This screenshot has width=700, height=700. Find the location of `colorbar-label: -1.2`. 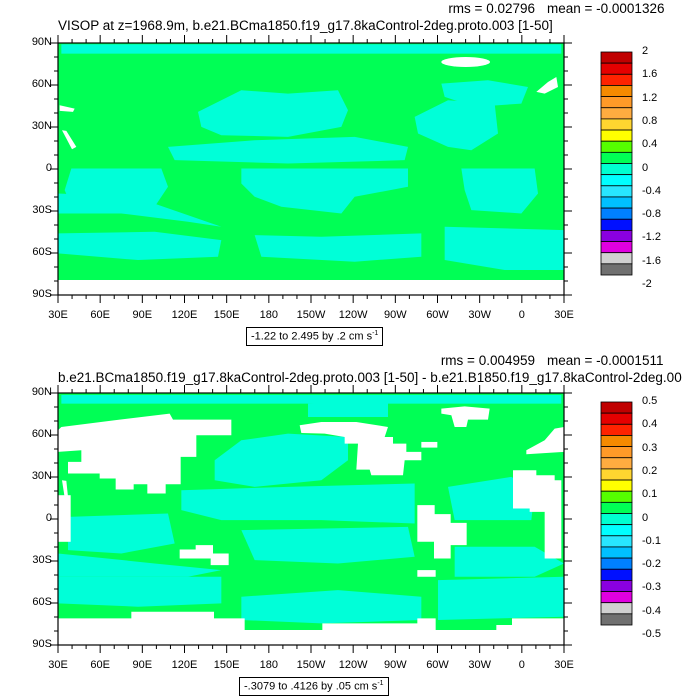

colorbar-label: -1.2 is located at coordinates (651, 237).